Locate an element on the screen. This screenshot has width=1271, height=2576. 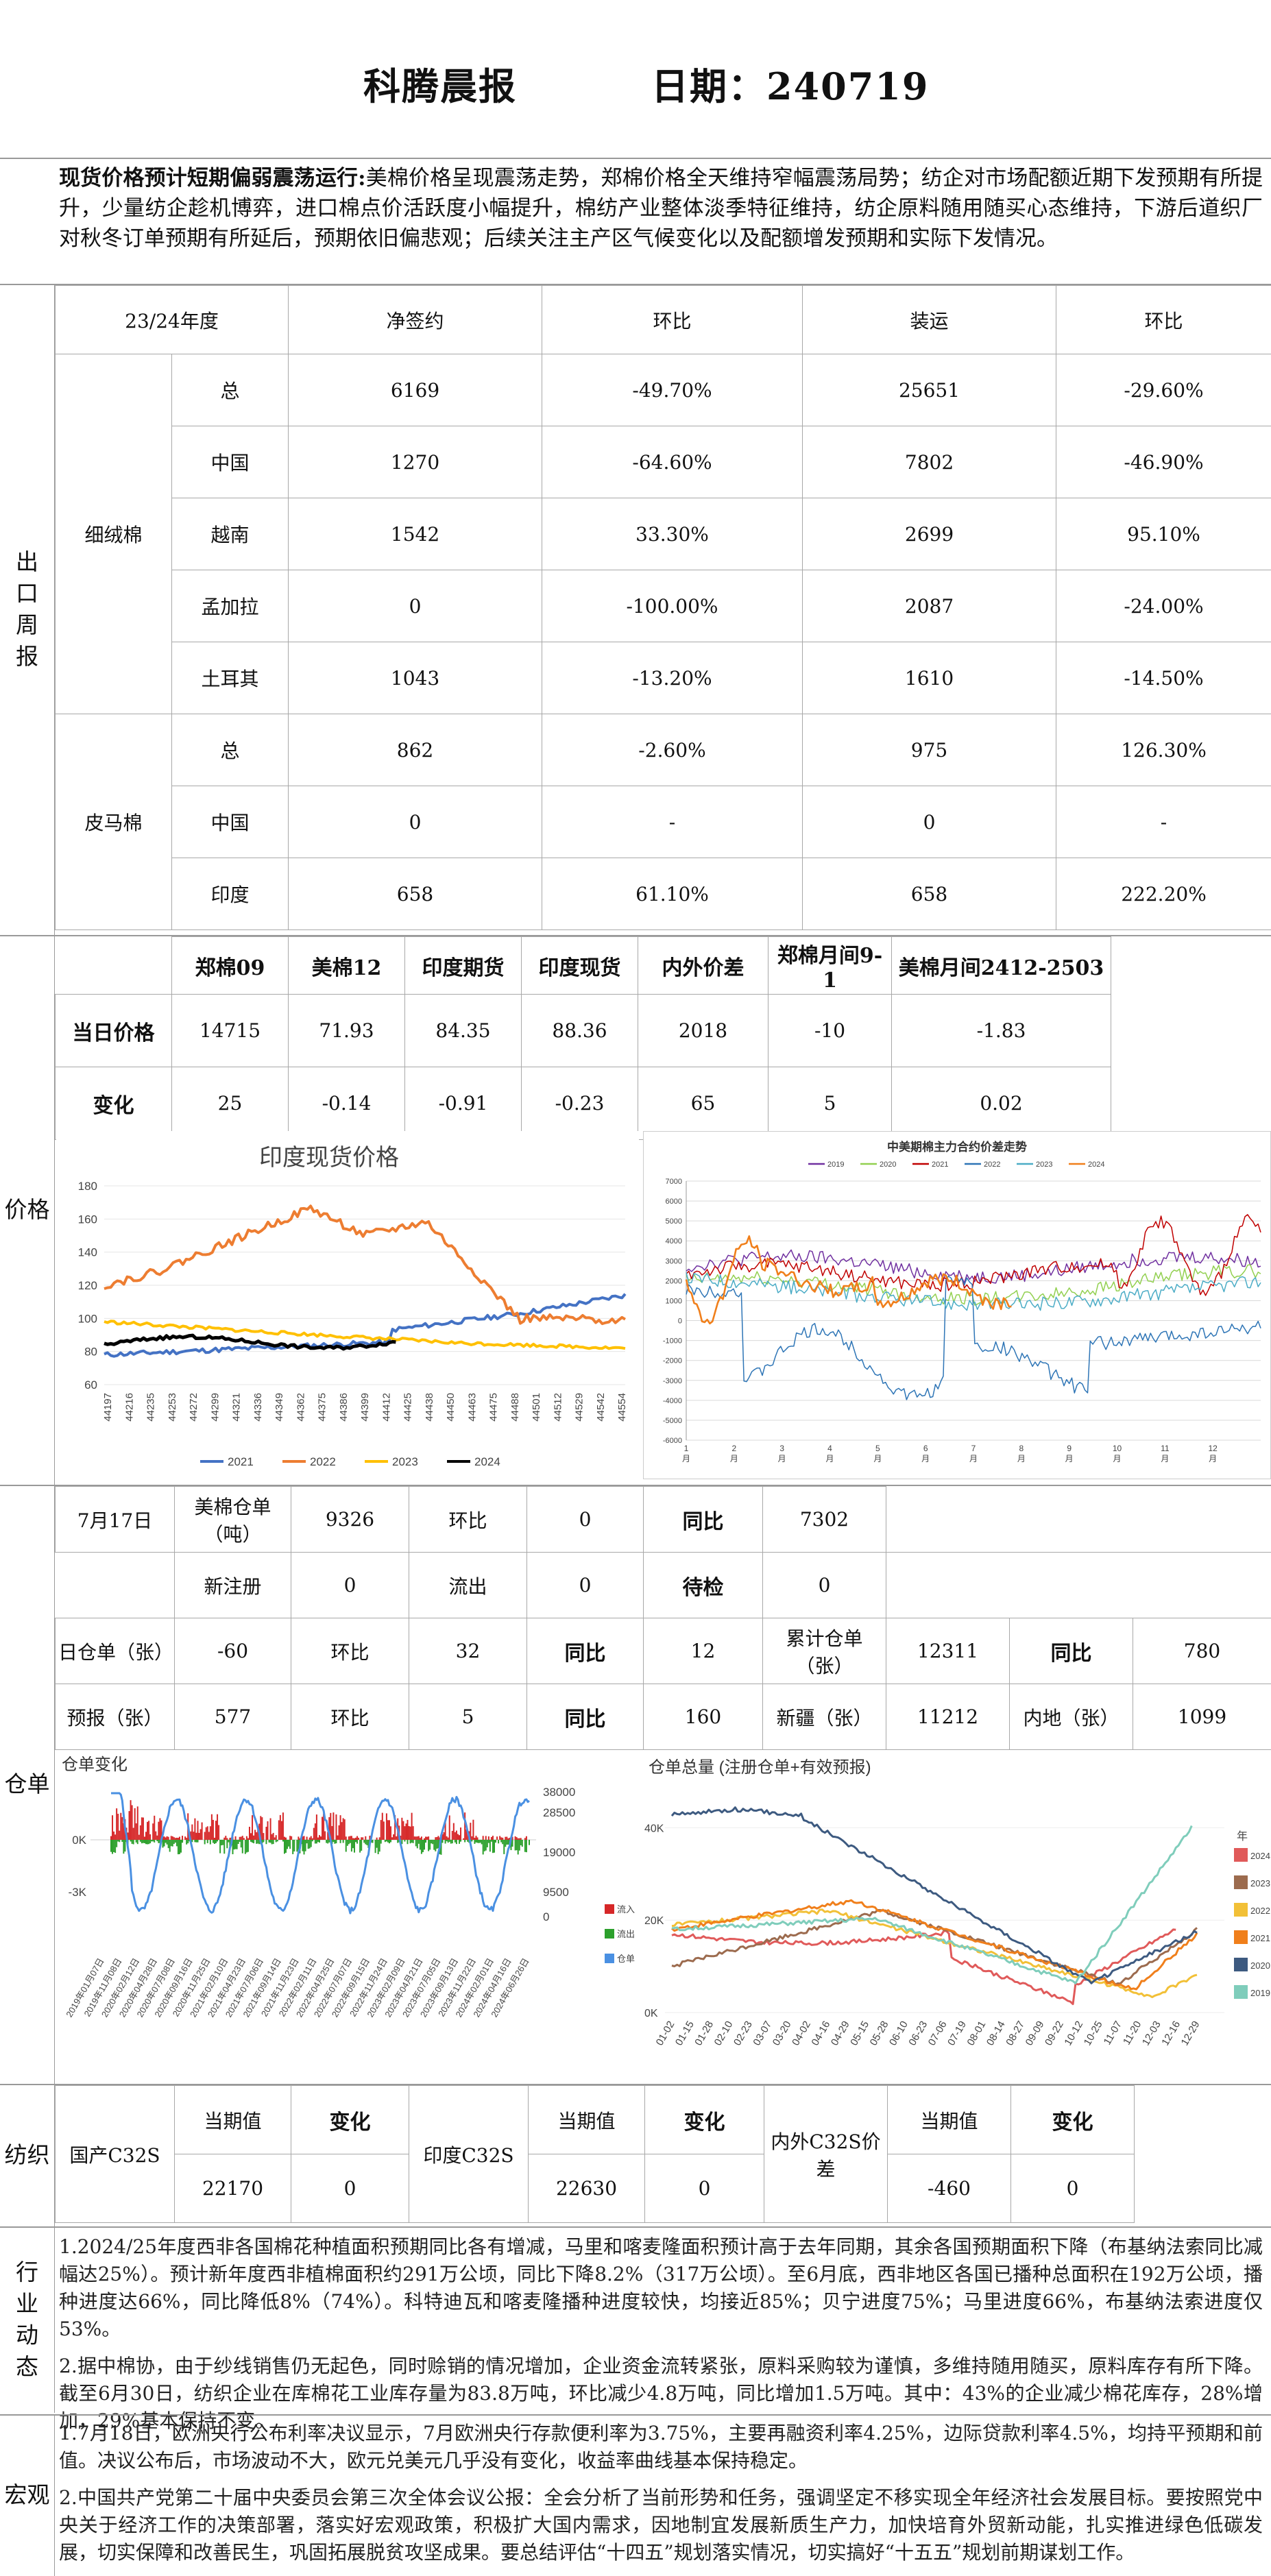
tick-label: -3K is located at coordinates (78, 1892).